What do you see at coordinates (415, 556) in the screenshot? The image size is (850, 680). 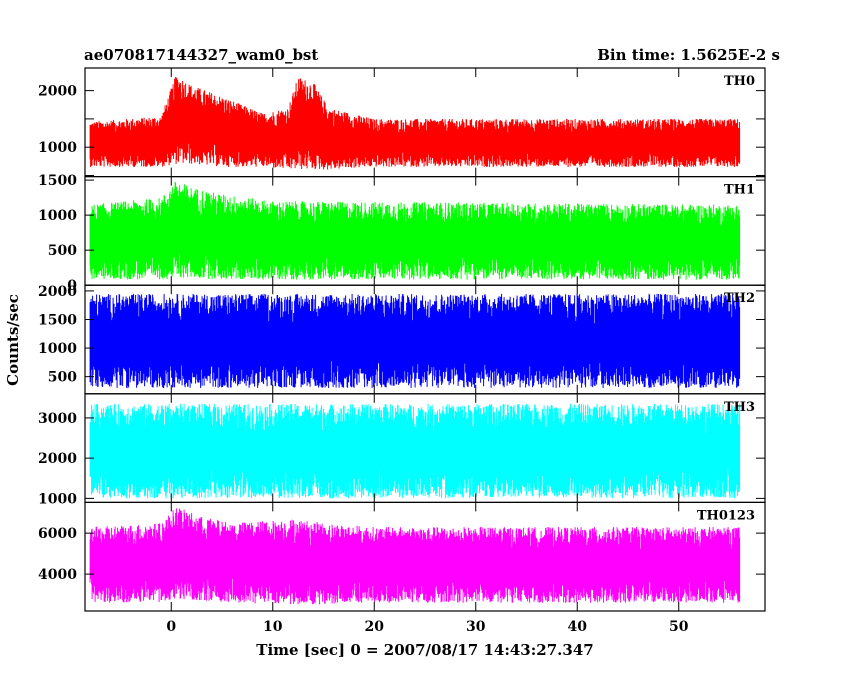 I see `series-th0123` at bounding box center [415, 556].